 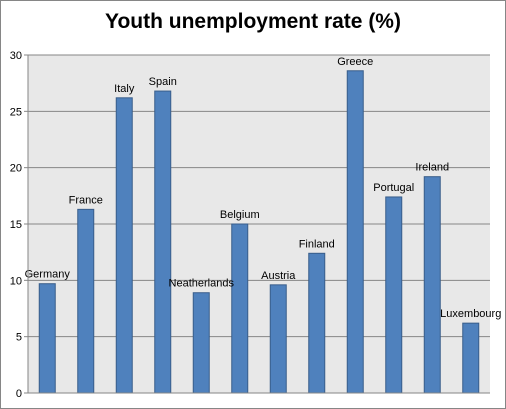 What do you see at coordinates (16, 56) in the screenshot?
I see `y-tick-label: 30` at bounding box center [16, 56].